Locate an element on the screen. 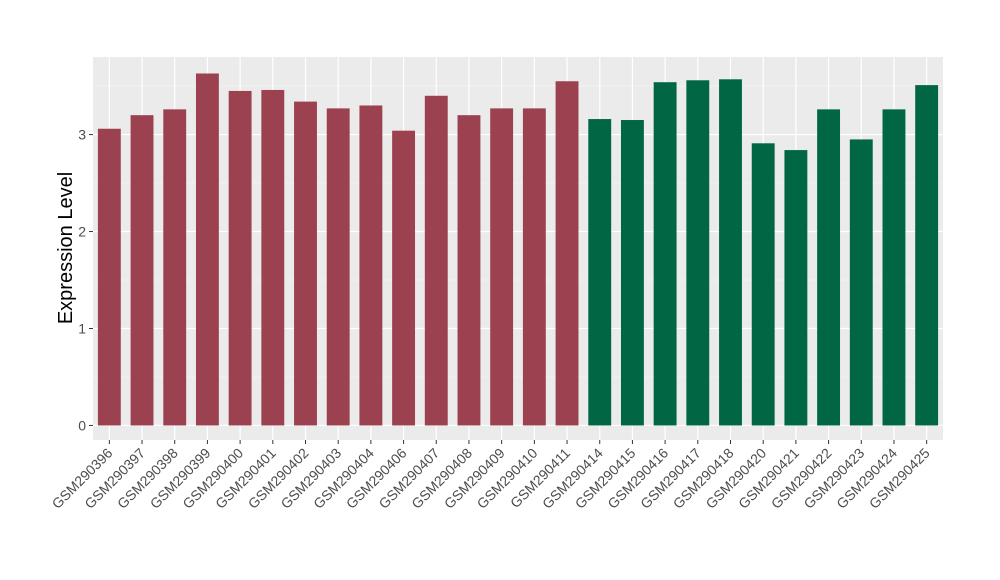 The width and height of the screenshot is (1000, 580). bar-GSM290414 is located at coordinates (600, 272).